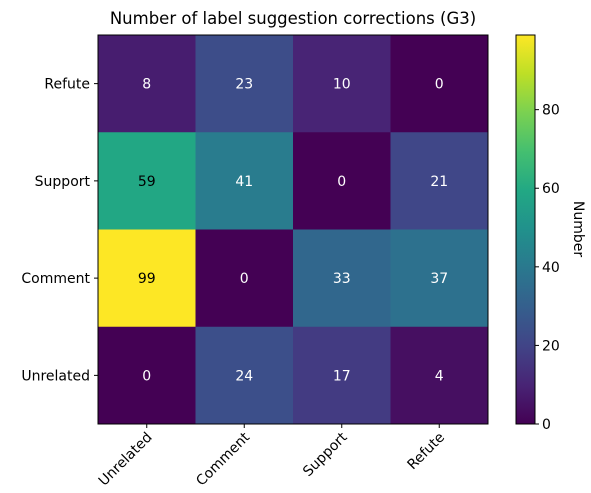 Image resolution: width=591 pixels, height=493 pixels. Describe the element at coordinates (63, 182) in the screenshot. I see `y-tick-label: Support` at that location.